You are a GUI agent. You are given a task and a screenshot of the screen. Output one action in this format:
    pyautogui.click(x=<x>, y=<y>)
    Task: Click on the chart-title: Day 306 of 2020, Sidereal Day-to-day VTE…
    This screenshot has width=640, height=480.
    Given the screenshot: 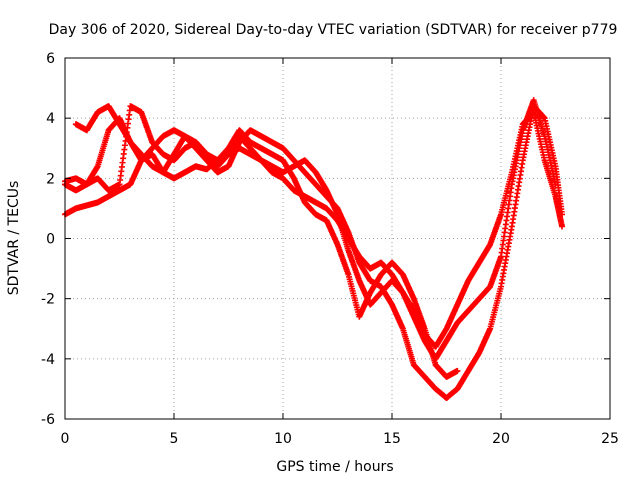 What is the action you would take?
    pyautogui.click(x=333, y=30)
    